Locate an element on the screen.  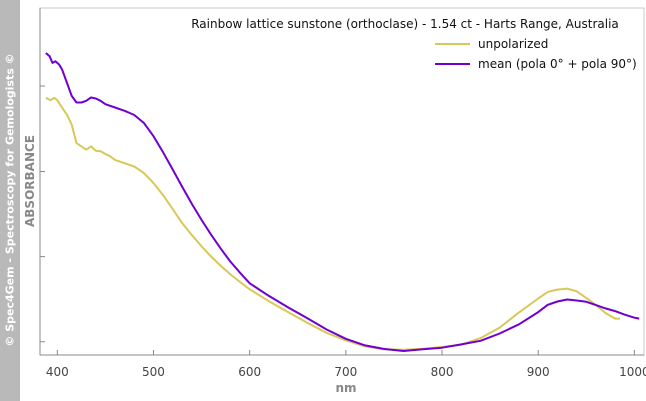
x-tick-label: 800 is located at coordinates (442, 372).